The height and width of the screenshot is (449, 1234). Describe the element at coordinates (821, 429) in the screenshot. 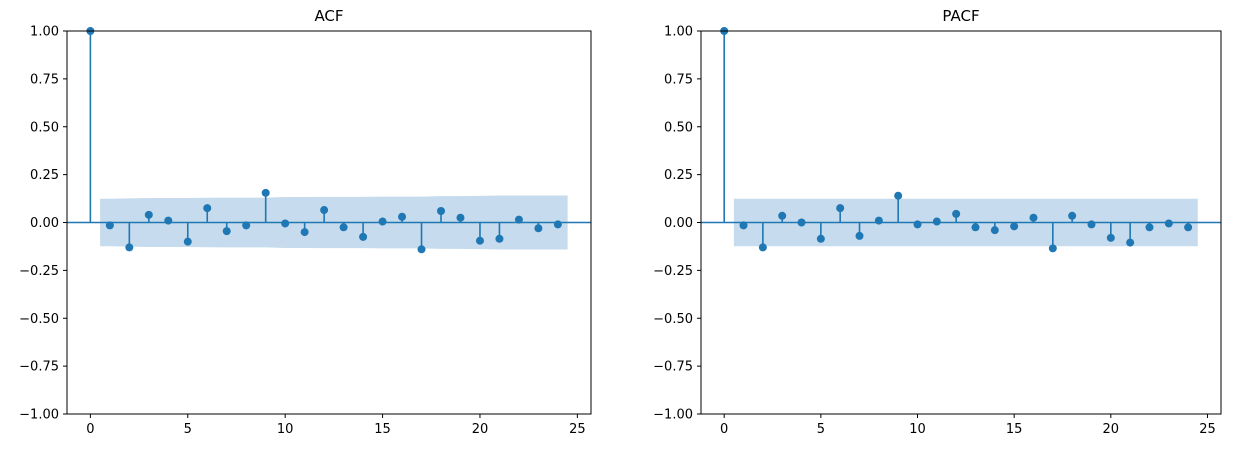

I see `pacf-xtick-label: 5` at that location.